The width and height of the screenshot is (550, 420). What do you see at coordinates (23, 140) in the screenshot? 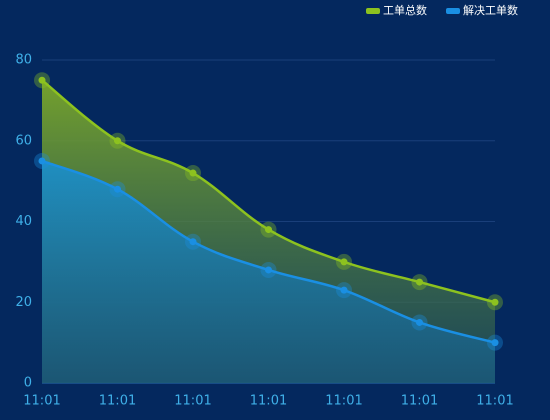
I see `y-tick-label: 60` at bounding box center [23, 140].